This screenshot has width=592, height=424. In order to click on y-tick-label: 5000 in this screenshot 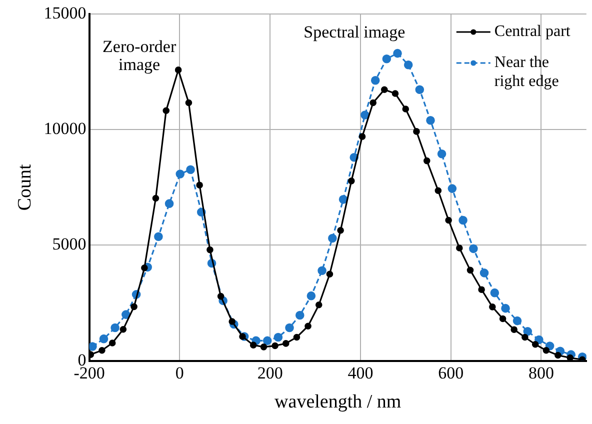, I will do `click(69, 244)`.